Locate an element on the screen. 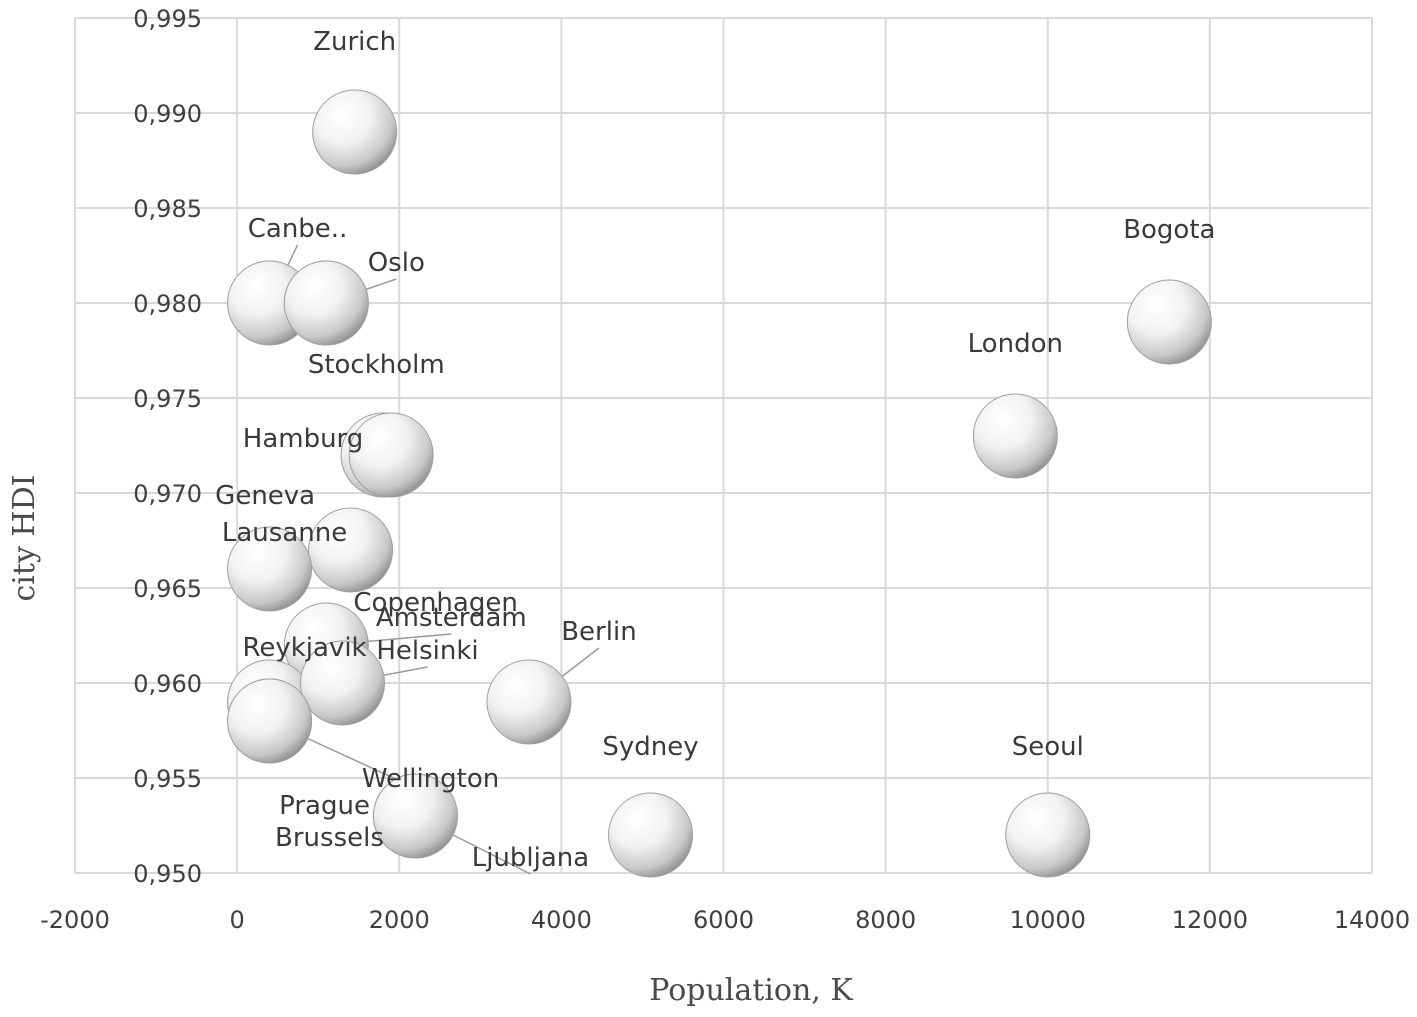  point-label: Copenhagen is located at coordinates (435, 603).